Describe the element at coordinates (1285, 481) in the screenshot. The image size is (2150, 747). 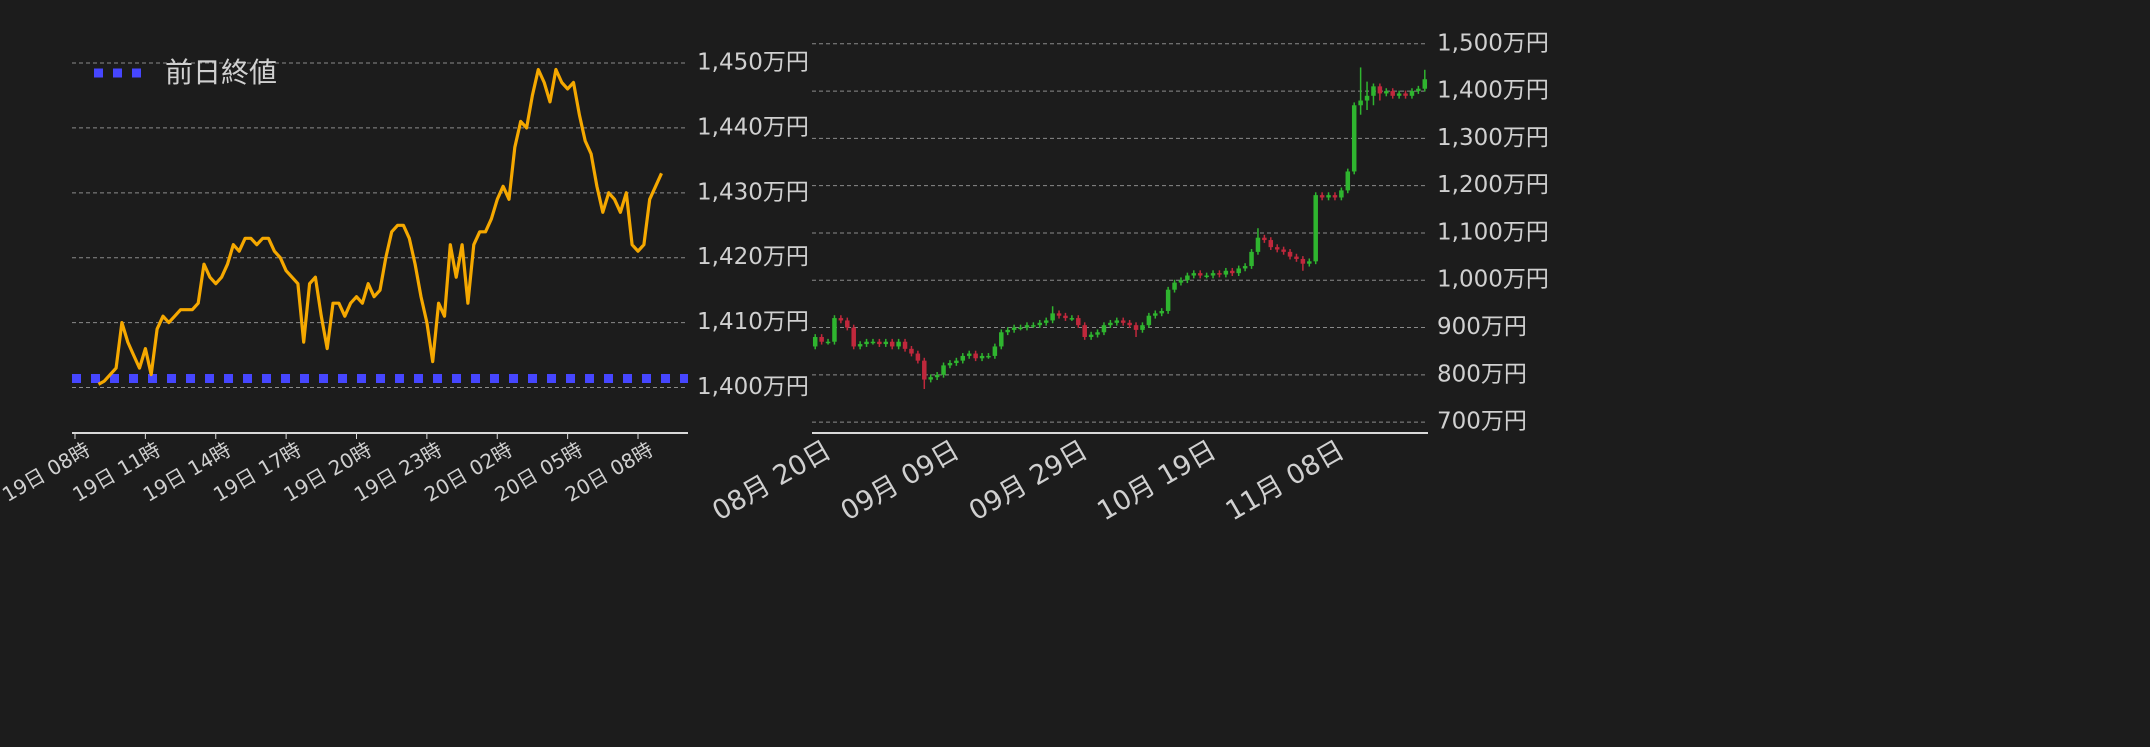
I see `x-tick-label: 11月 08日` at that location.